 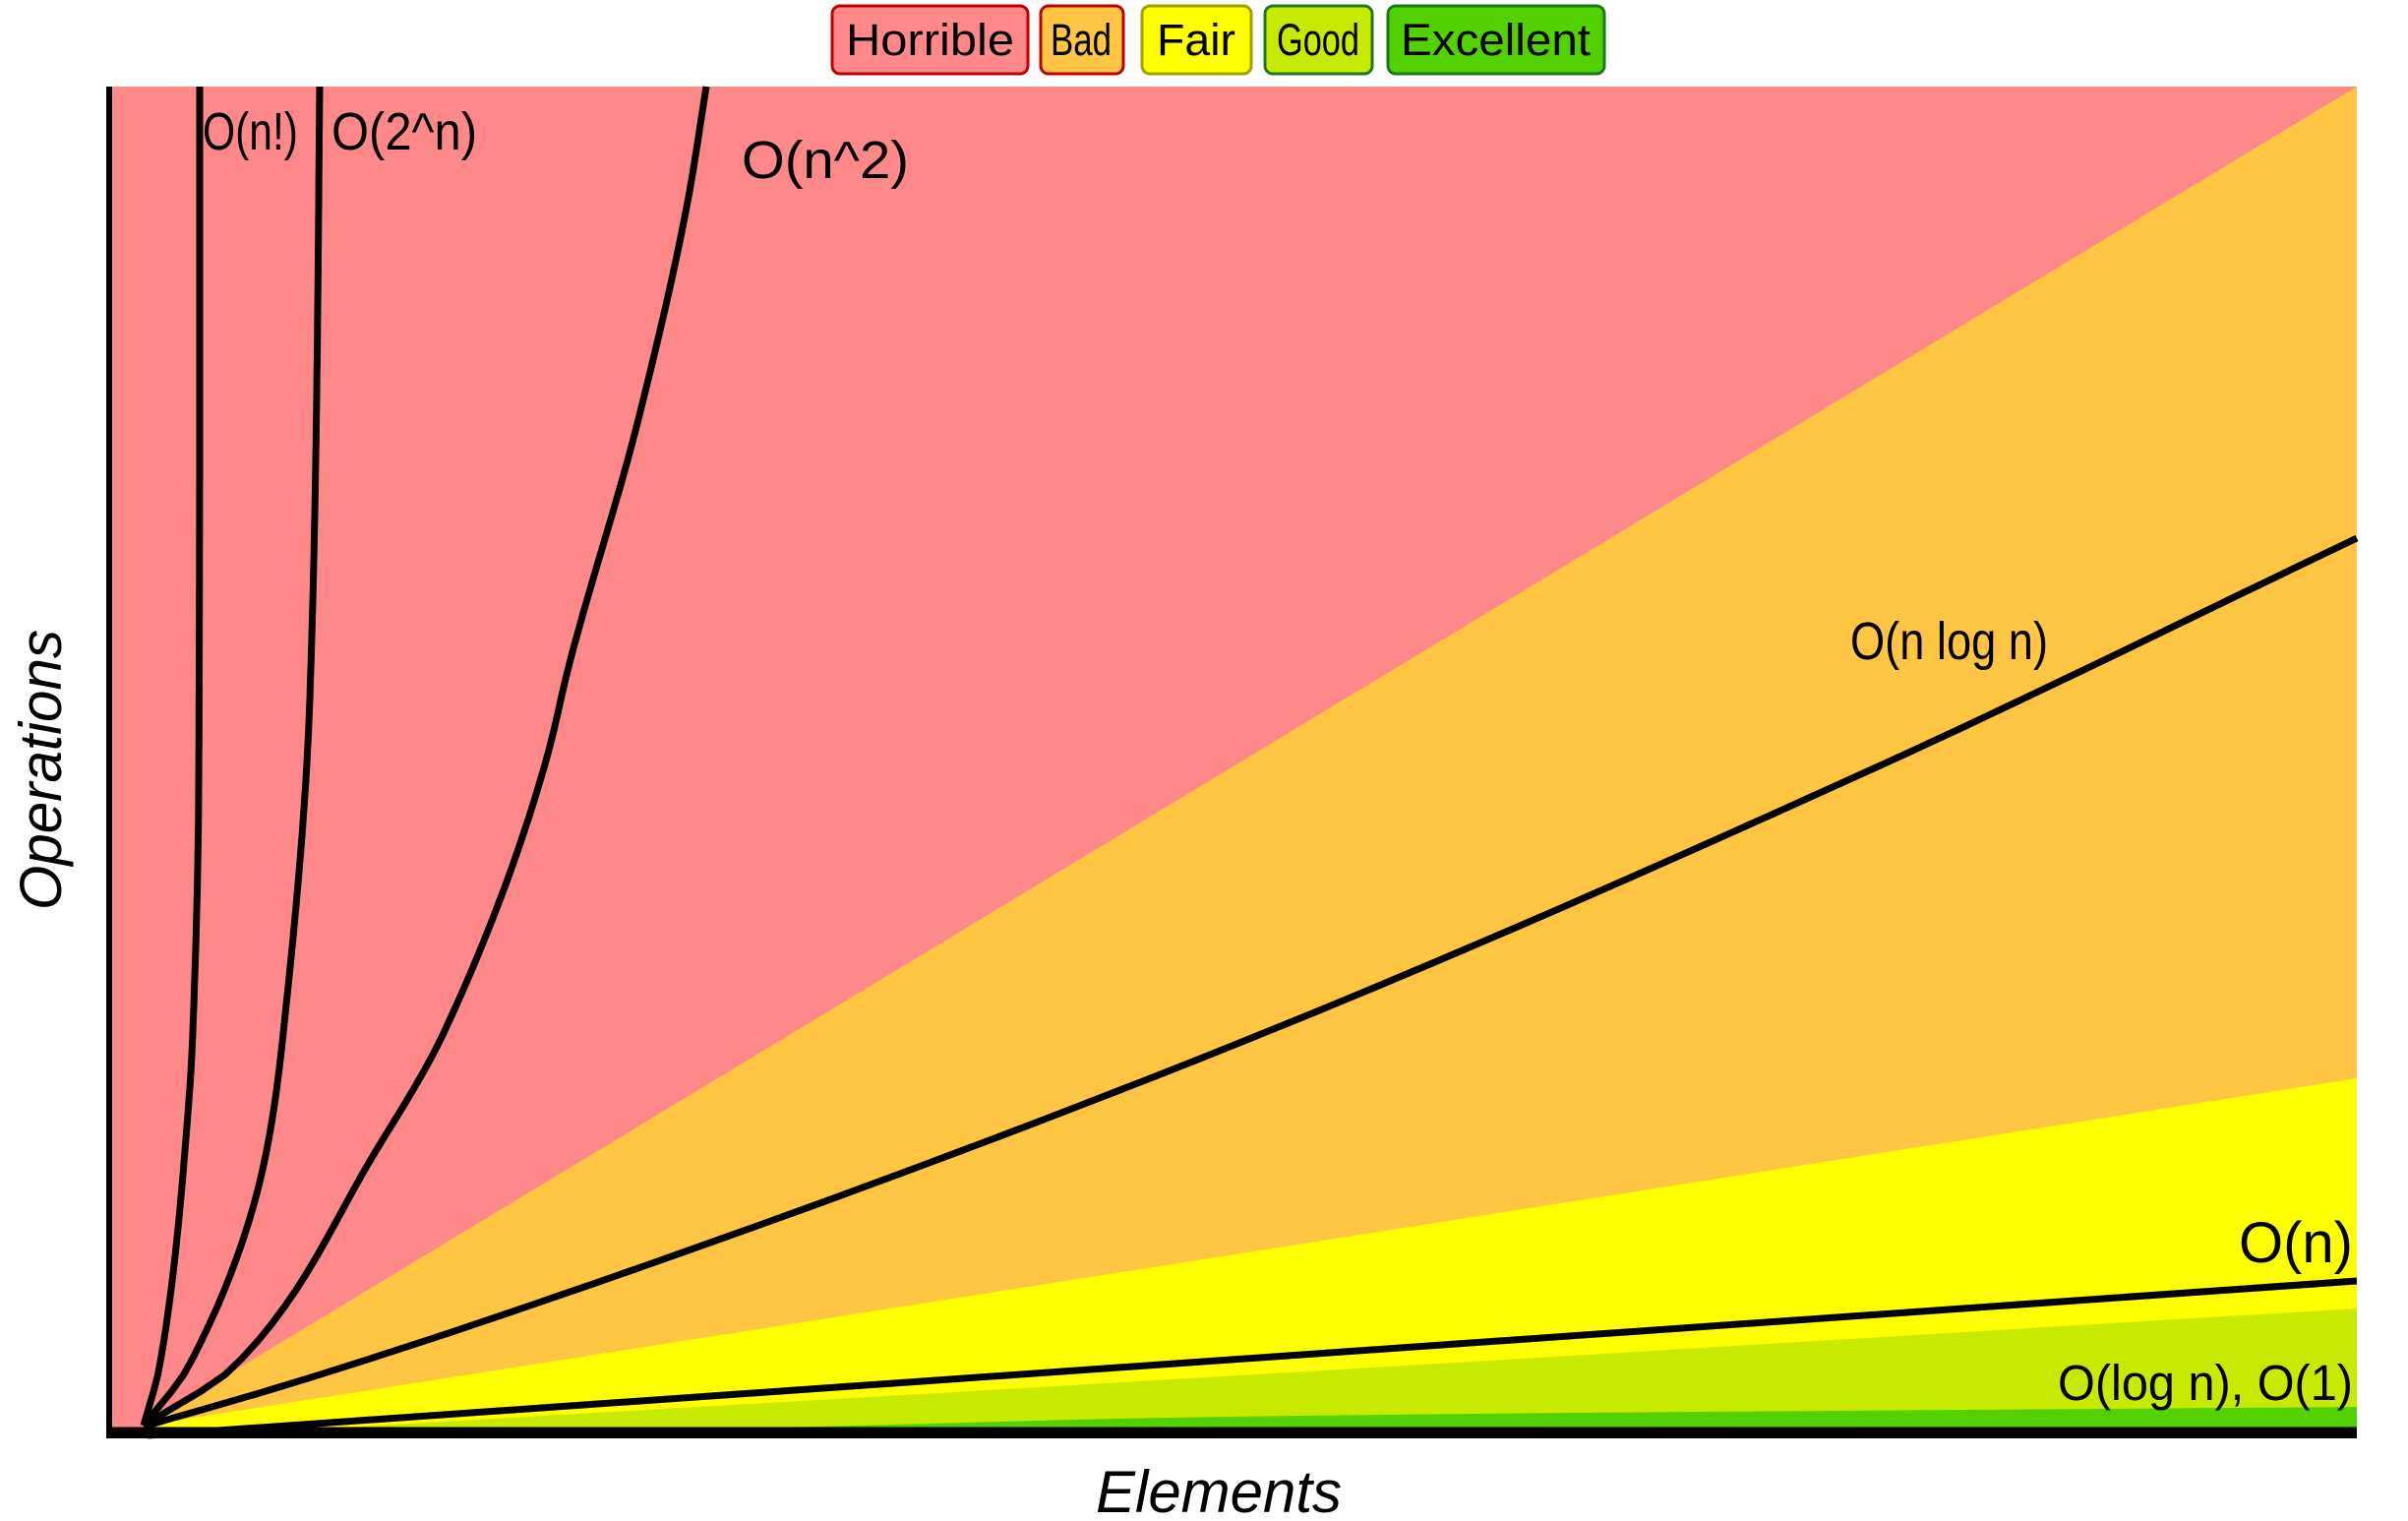 What do you see at coordinates (2205, 1383) in the screenshot?
I see `svg-text: O(log n), O(1)` at bounding box center [2205, 1383].